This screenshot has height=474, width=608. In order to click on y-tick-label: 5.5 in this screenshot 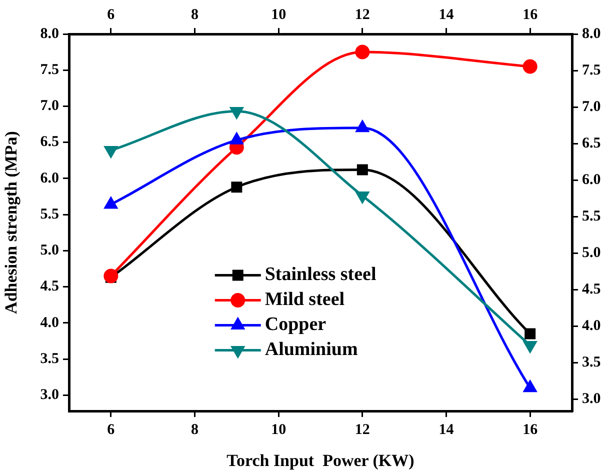, I will do `click(49, 214)`.